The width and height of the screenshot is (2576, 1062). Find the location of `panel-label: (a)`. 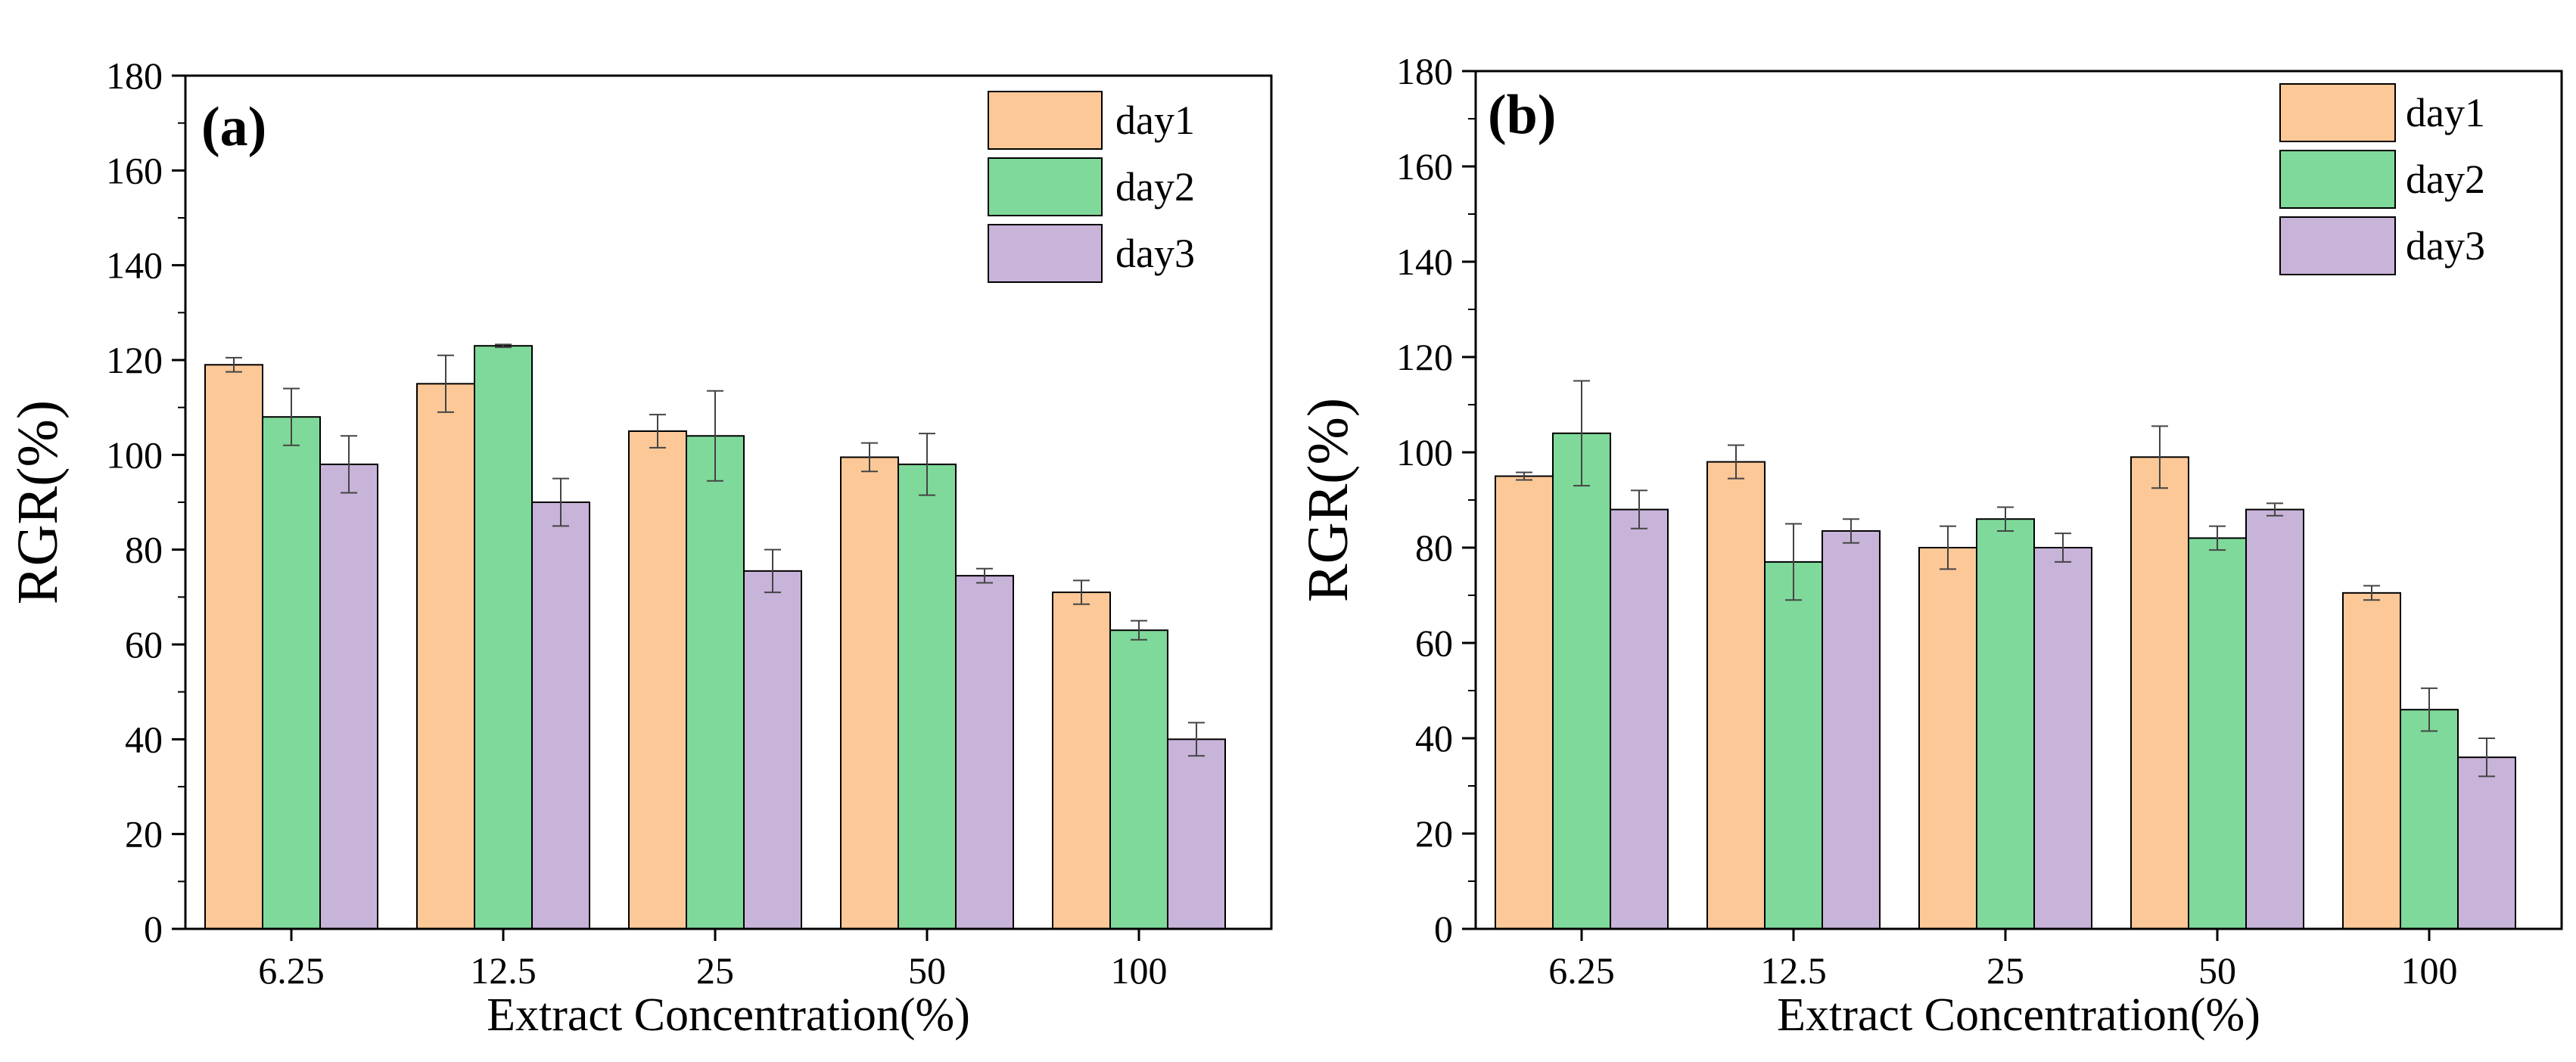

panel-label: (a) is located at coordinates (234, 127).